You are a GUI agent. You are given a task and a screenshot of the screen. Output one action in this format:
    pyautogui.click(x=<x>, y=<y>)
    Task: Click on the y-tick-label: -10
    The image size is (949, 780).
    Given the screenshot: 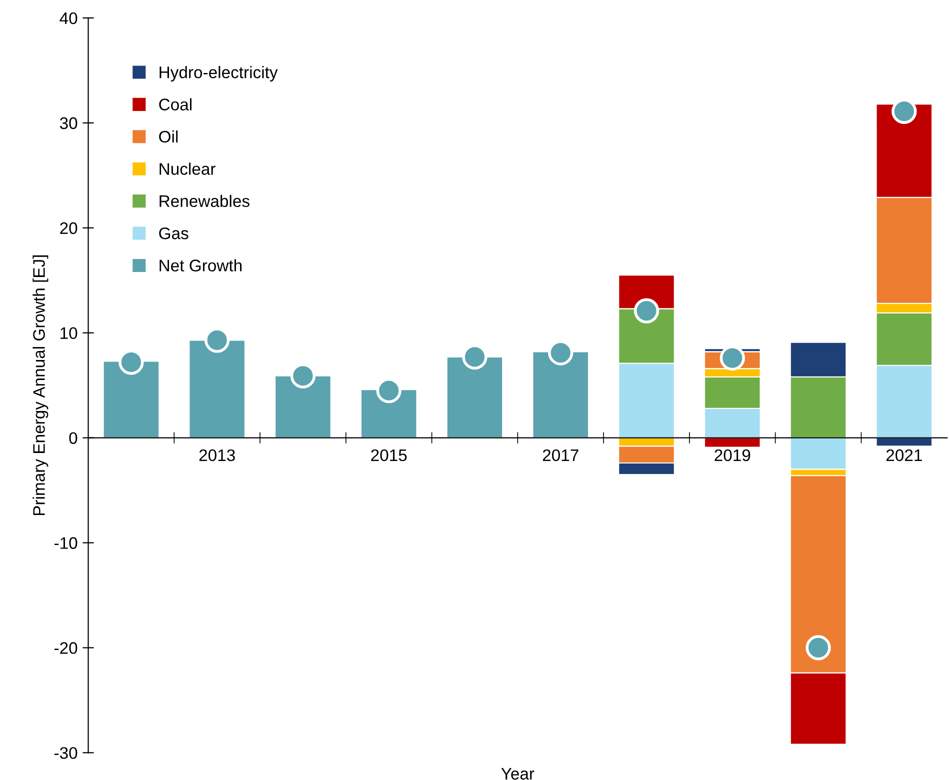 What is the action you would take?
    pyautogui.click(x=66, y=543)
    